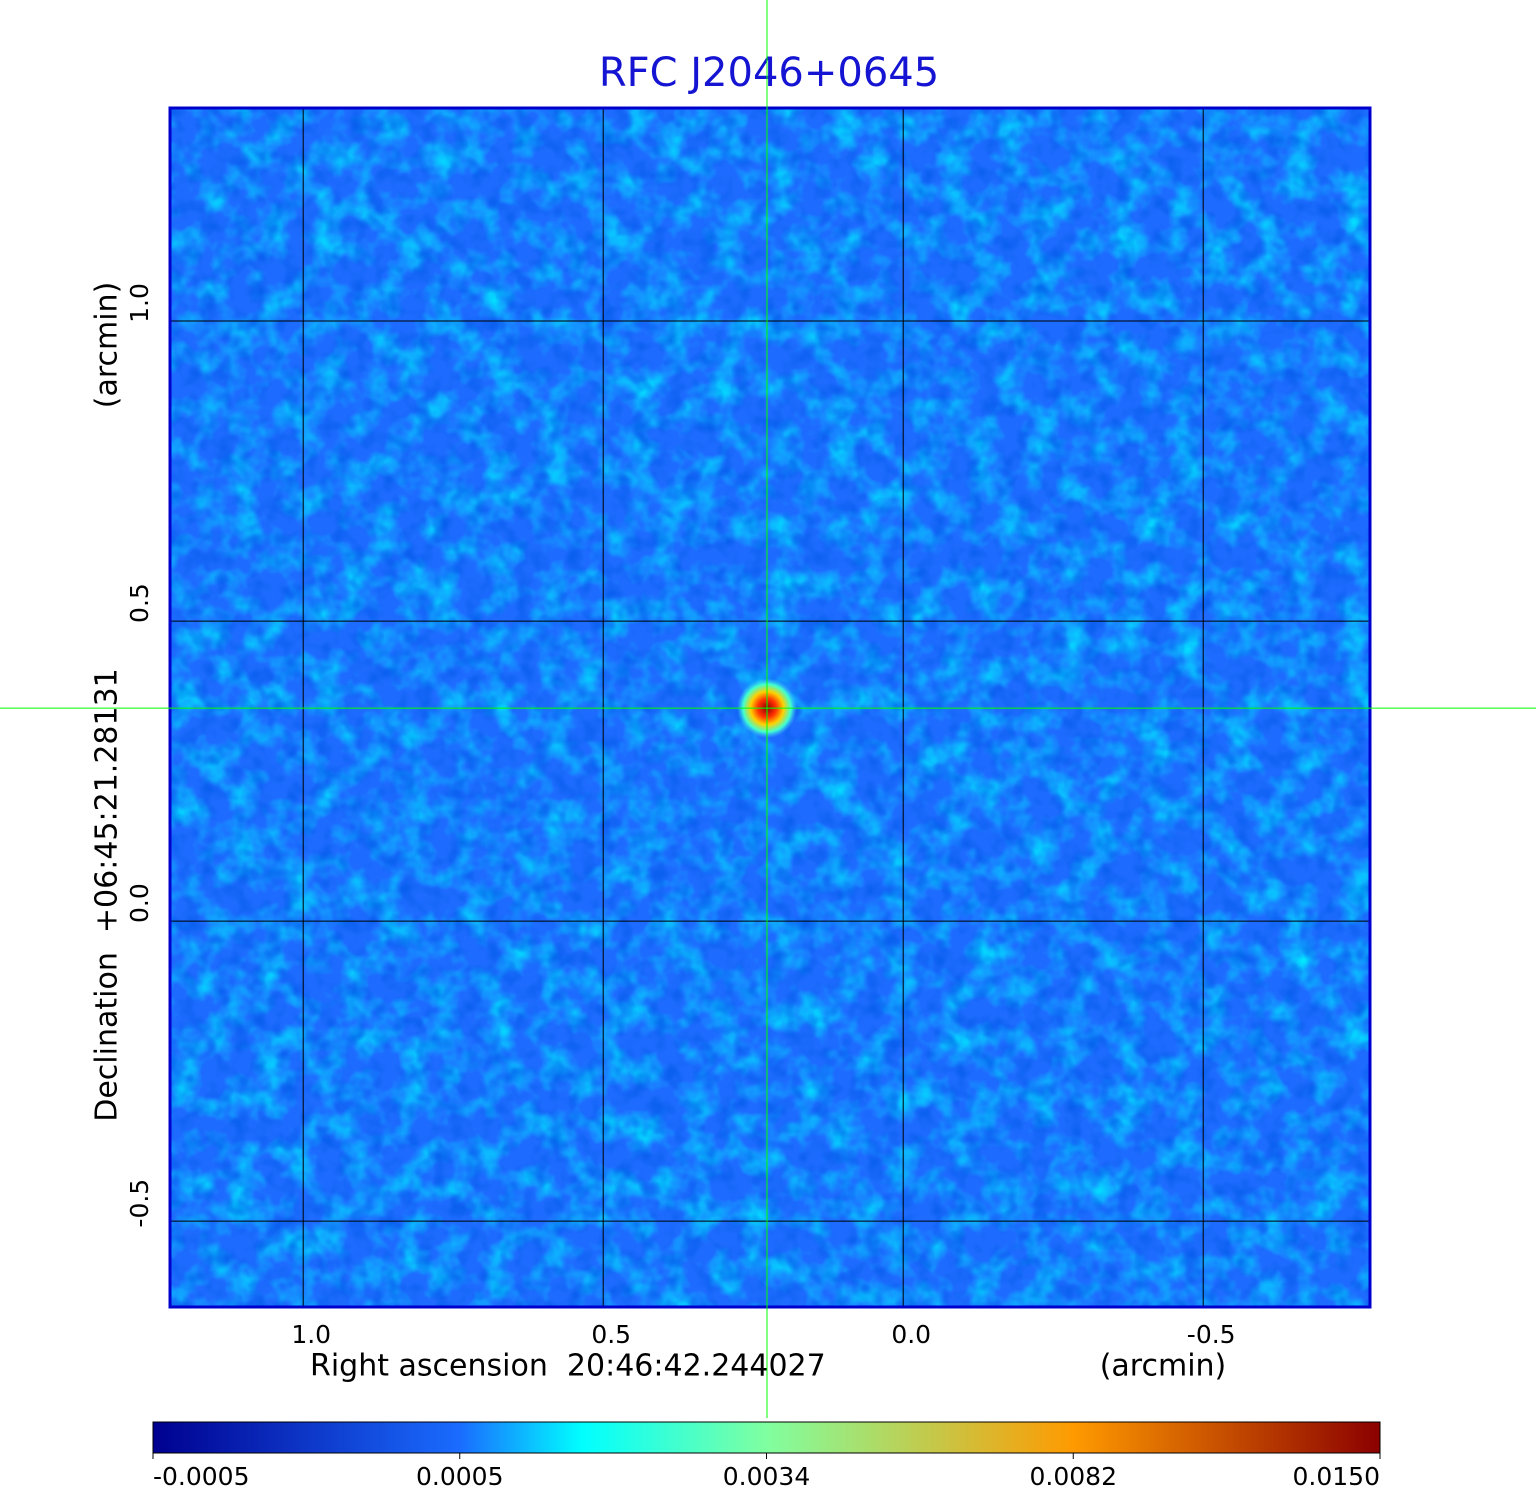 This screenshot has width=1536, height=1511. Describe the element at coordinates (107, 895) in the screenshot. I see `y-axis-label: Declination +06:45:21.28131` at that location.